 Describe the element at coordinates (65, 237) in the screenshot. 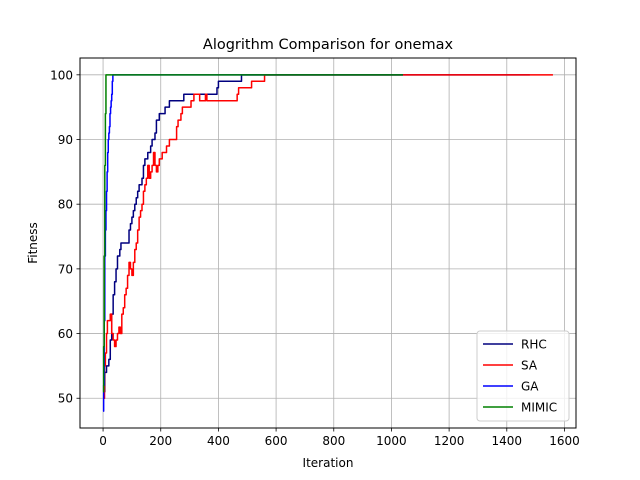

I see `y-axis: 50 60 70 80 90 100` at that location.